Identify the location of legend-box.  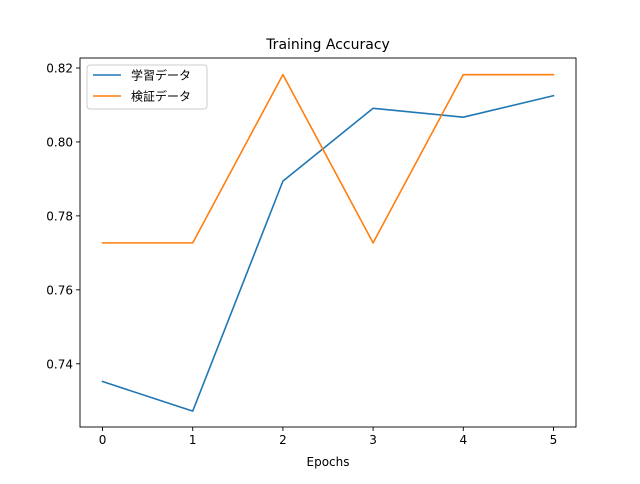
(147, 87).